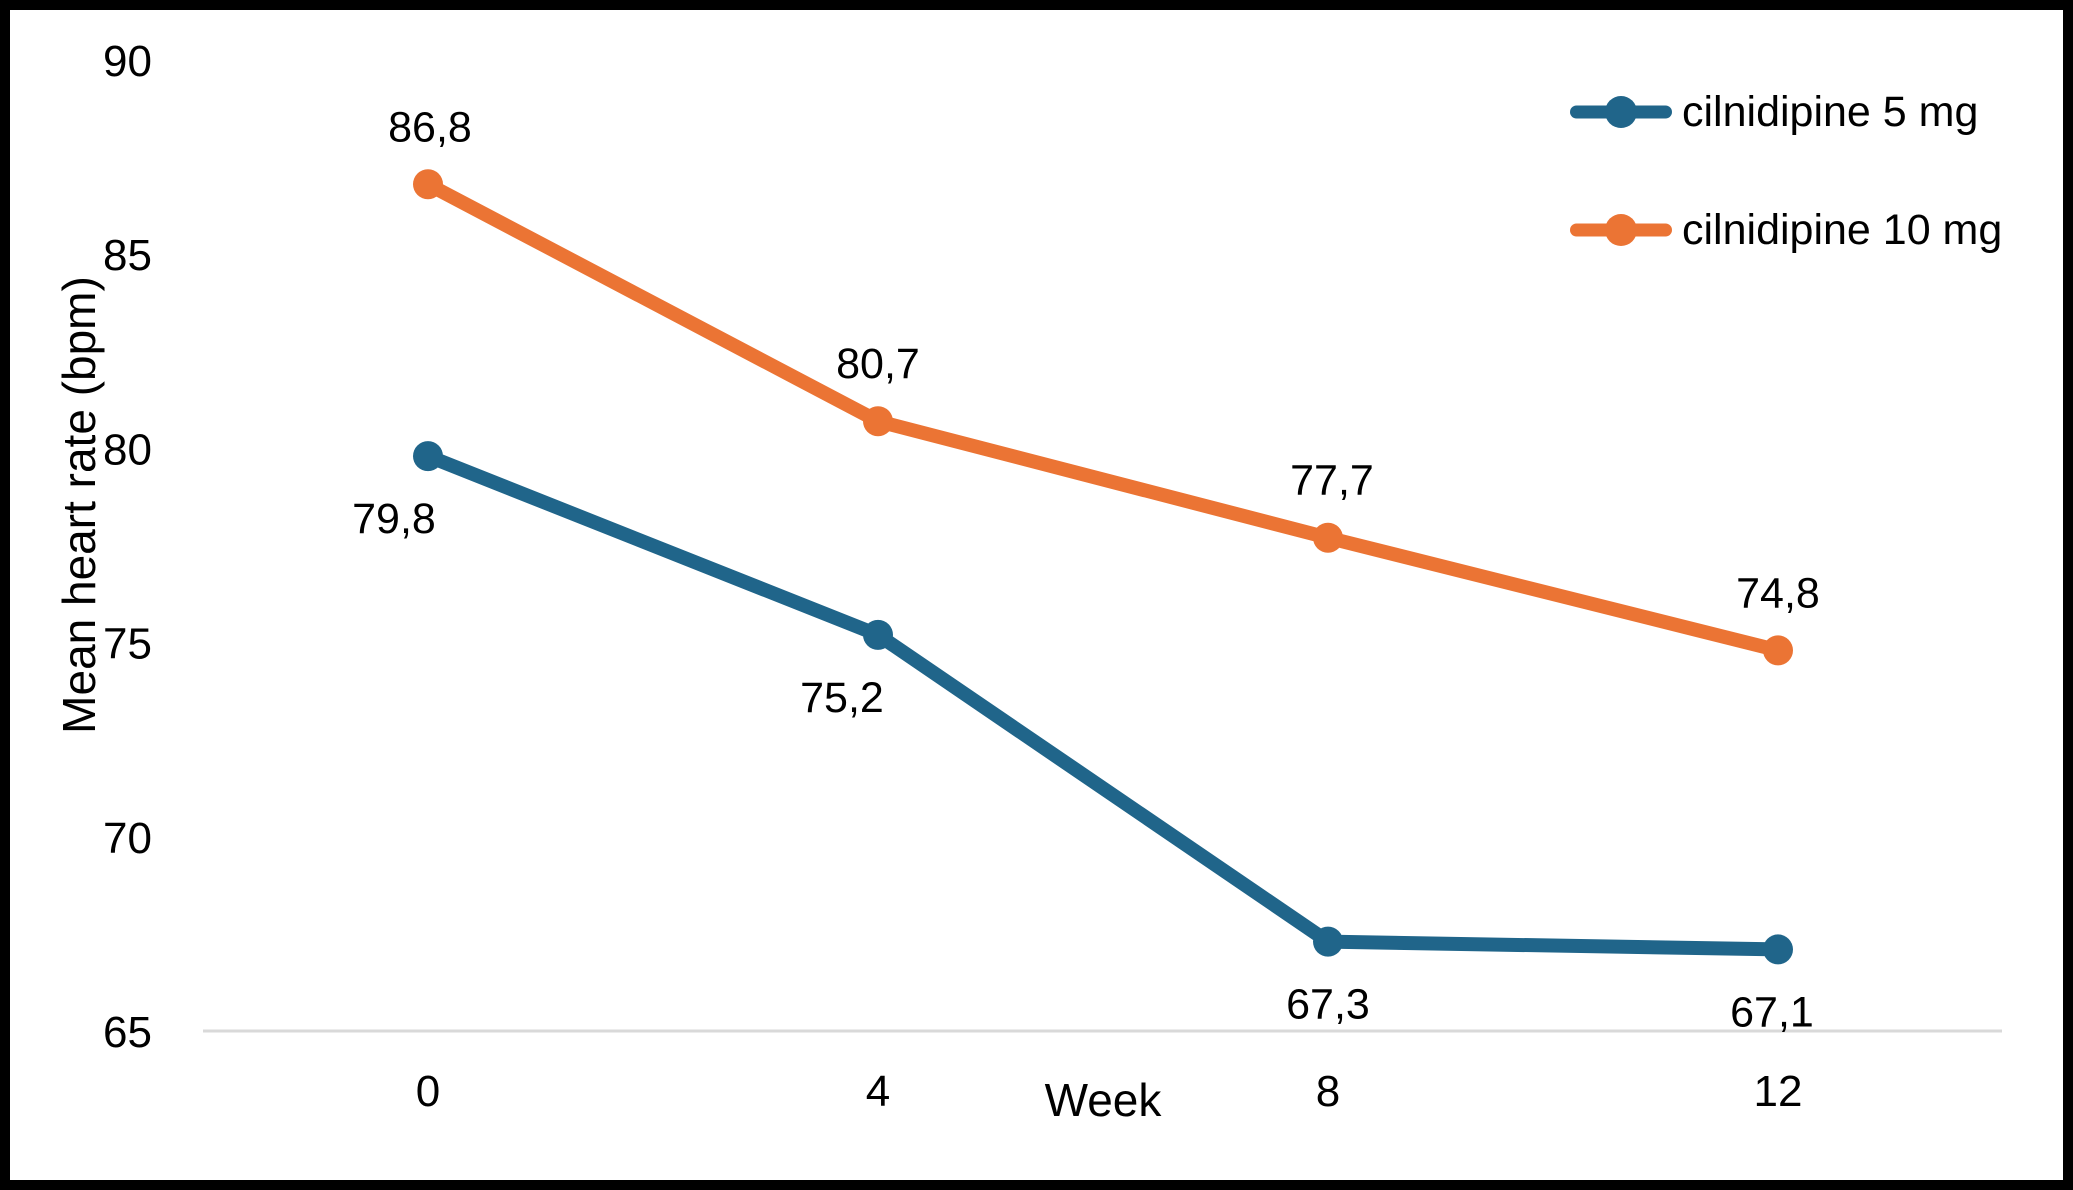 The image size is (2073, 1190). What do you see at coordinates (1830, 111) in the screenshot?
I see `legend-label-cilnidipine-5mg: cilnidipine 5 mg` at bounding box center [1830, 111].